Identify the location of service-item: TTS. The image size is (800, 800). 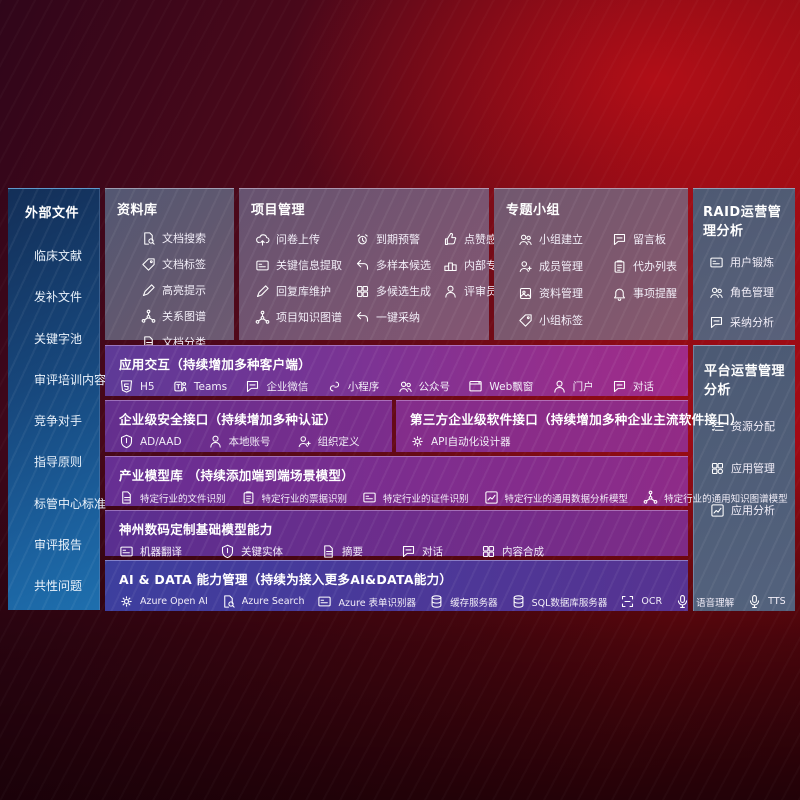
(766, 601).